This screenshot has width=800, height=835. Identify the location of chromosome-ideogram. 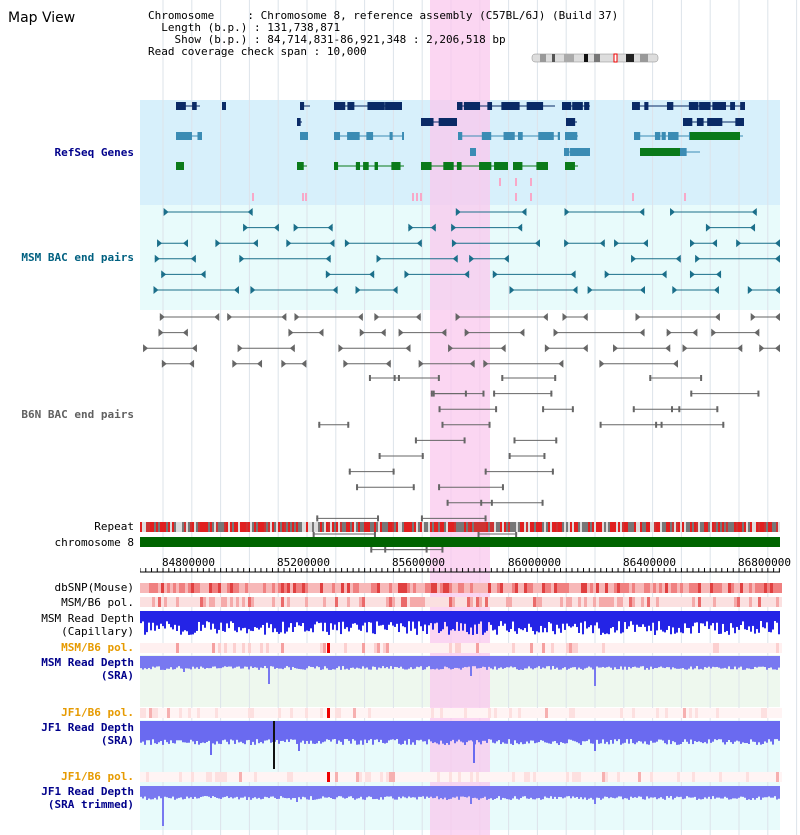
(595, 58).